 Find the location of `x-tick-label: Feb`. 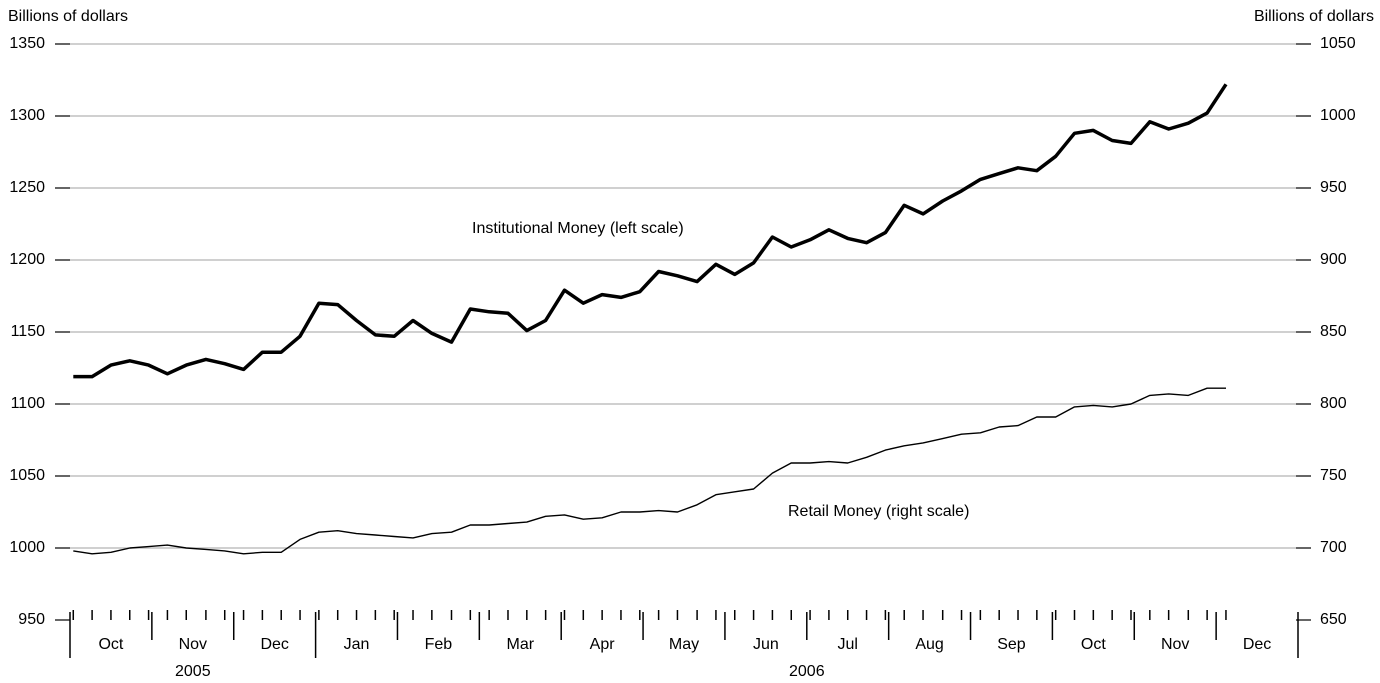

x-tick-label: Feb is located at coordinates (439, 644).